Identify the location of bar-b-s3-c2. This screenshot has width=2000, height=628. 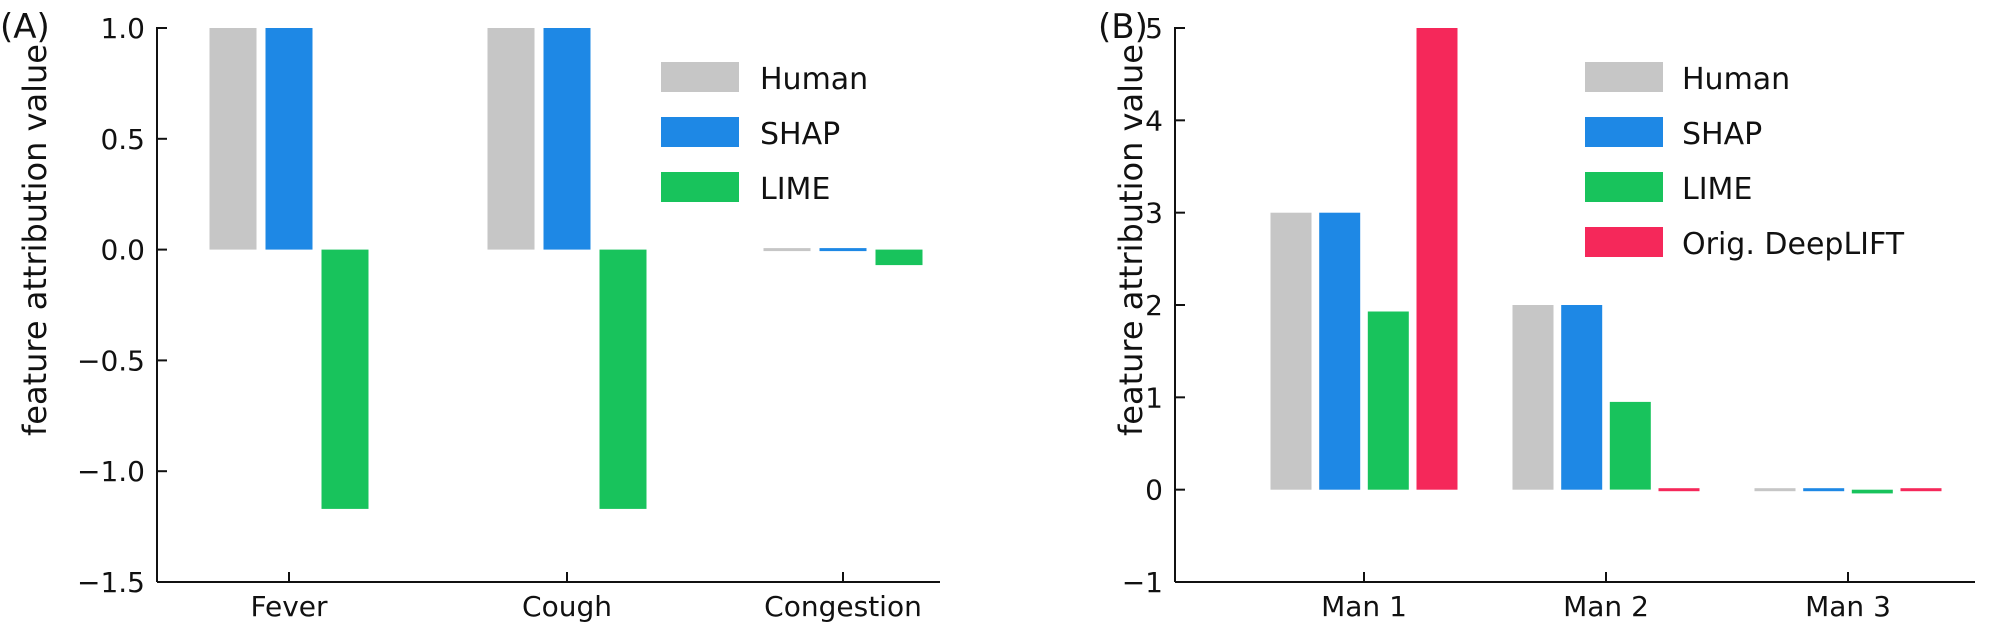
(1921, 490).